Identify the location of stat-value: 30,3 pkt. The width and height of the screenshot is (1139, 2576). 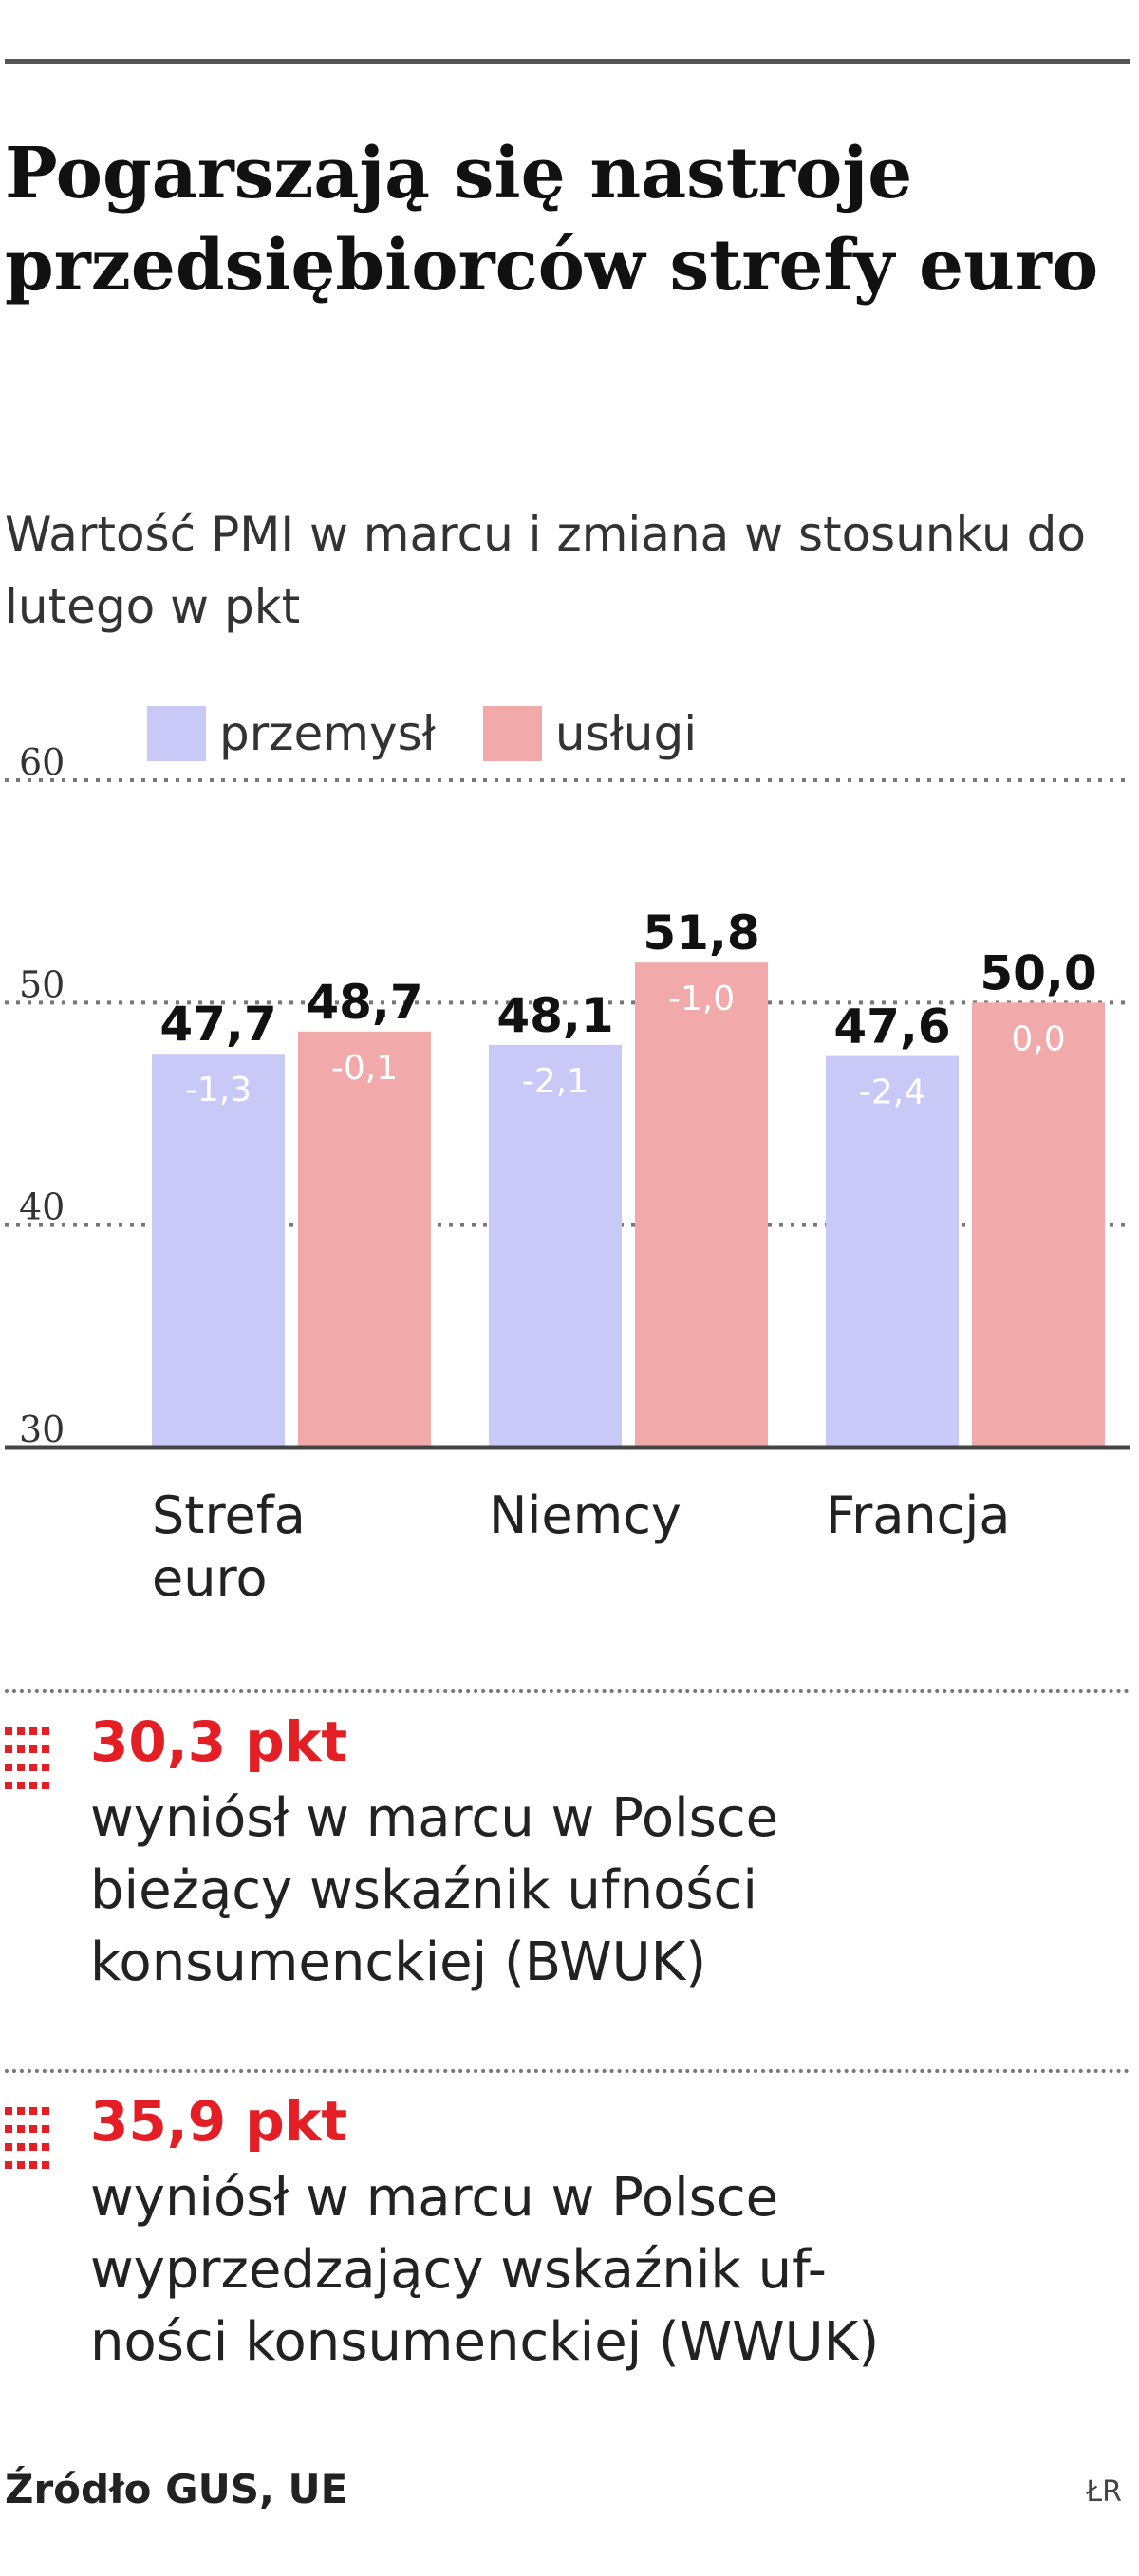
(219, 1741).